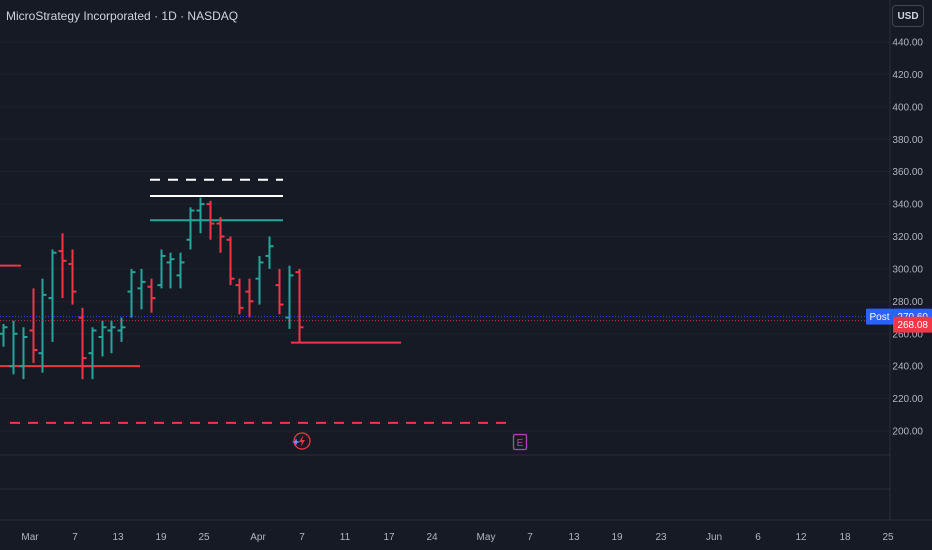  I want to click on earnings-label: E, so click(520, 443).